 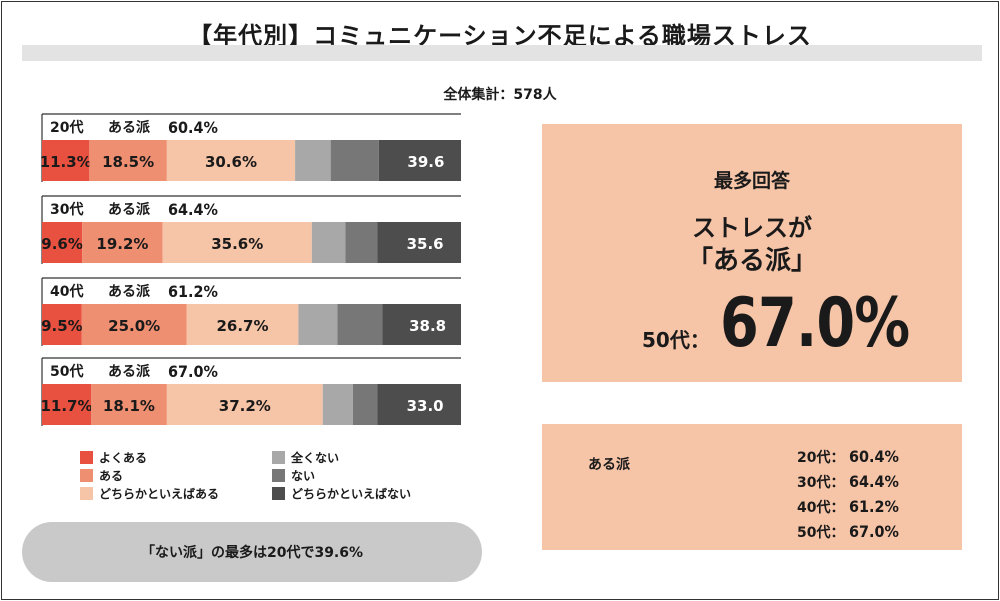 I want to click on bar-segment-label: 30.6%, so click(x=231, y=162).